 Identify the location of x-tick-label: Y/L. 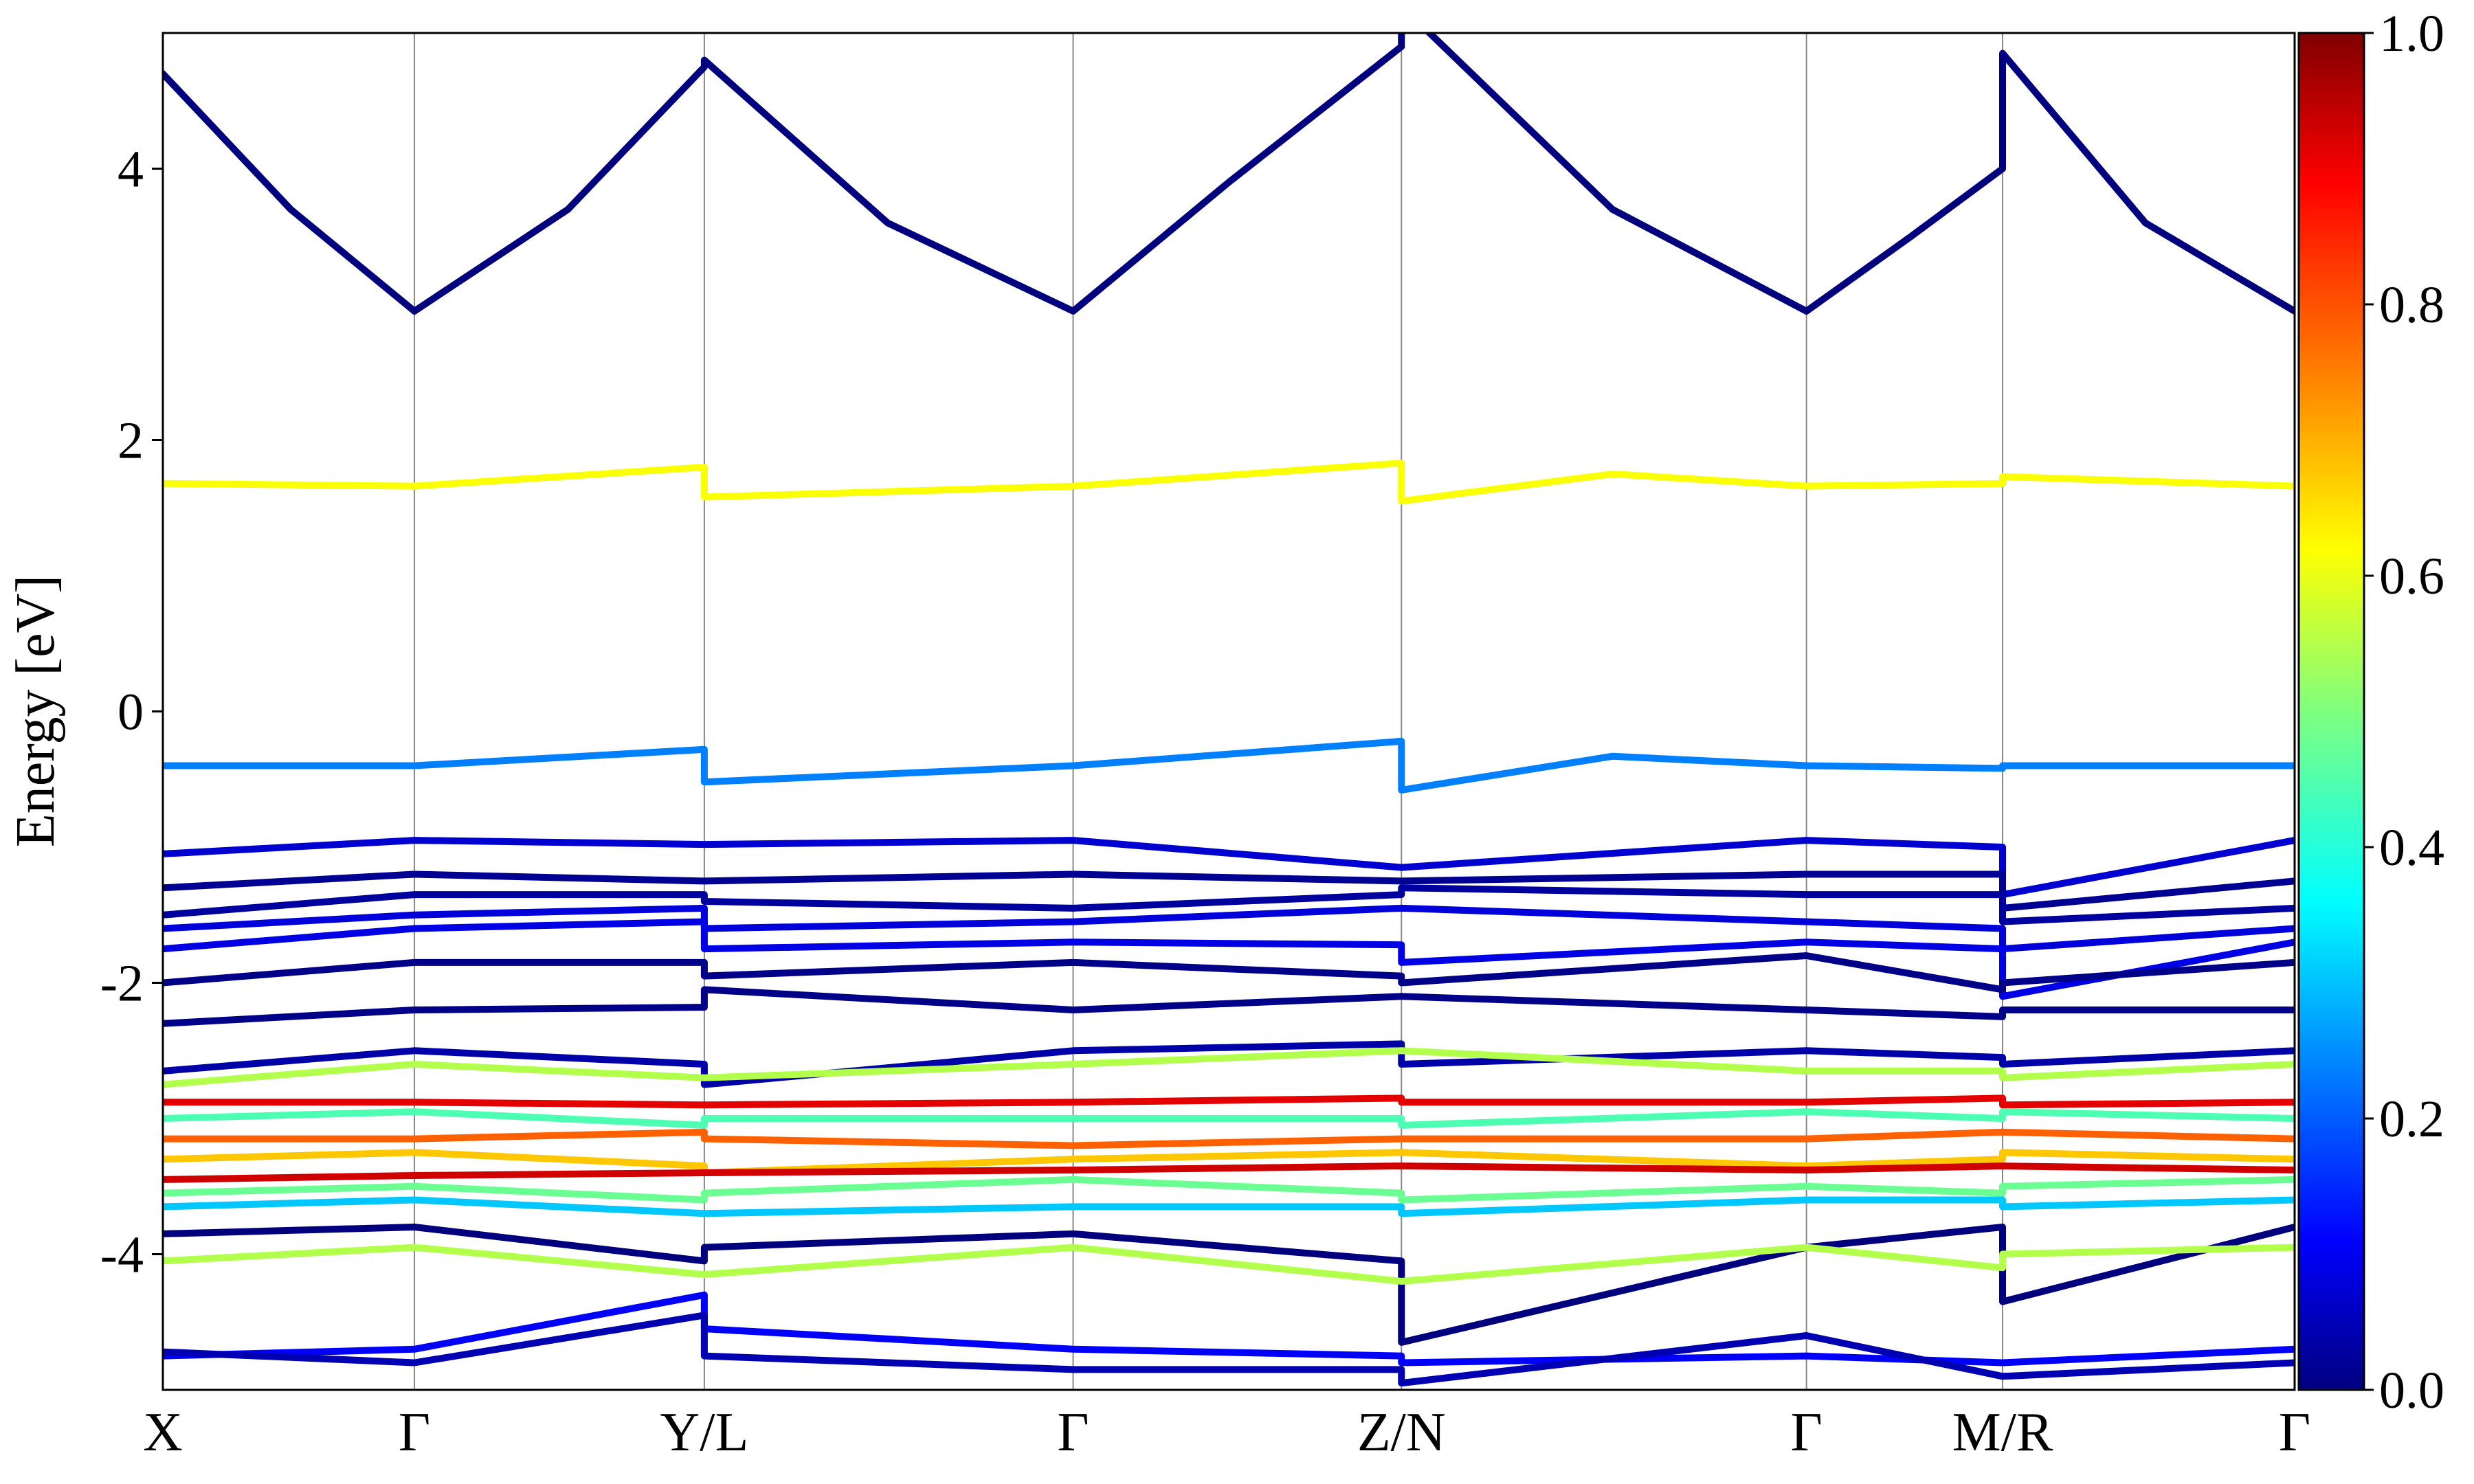
(704, 1432).